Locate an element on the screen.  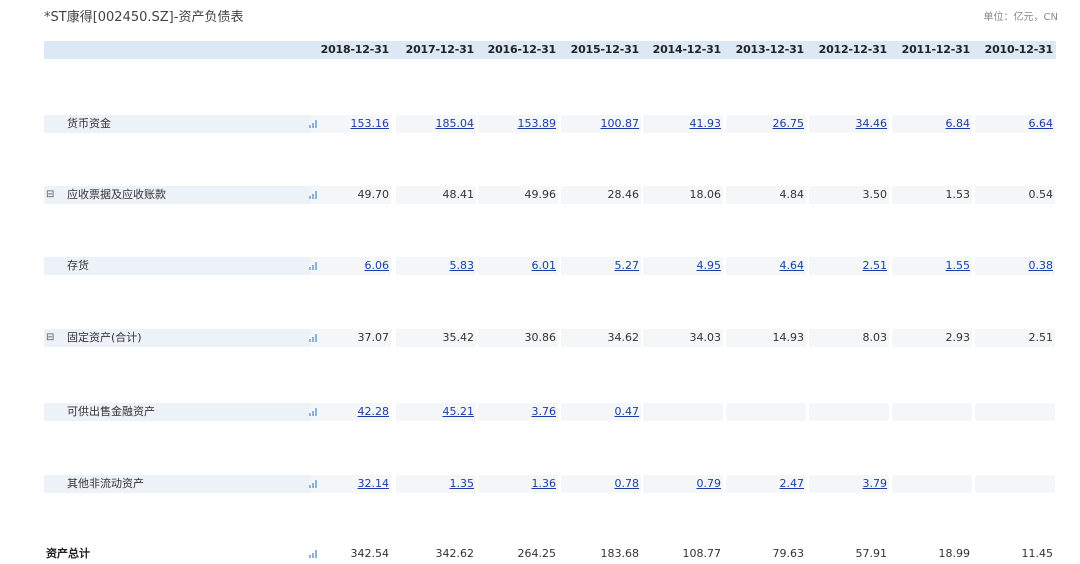
cell-value: 3.79 is located at coordinates (875, 483).